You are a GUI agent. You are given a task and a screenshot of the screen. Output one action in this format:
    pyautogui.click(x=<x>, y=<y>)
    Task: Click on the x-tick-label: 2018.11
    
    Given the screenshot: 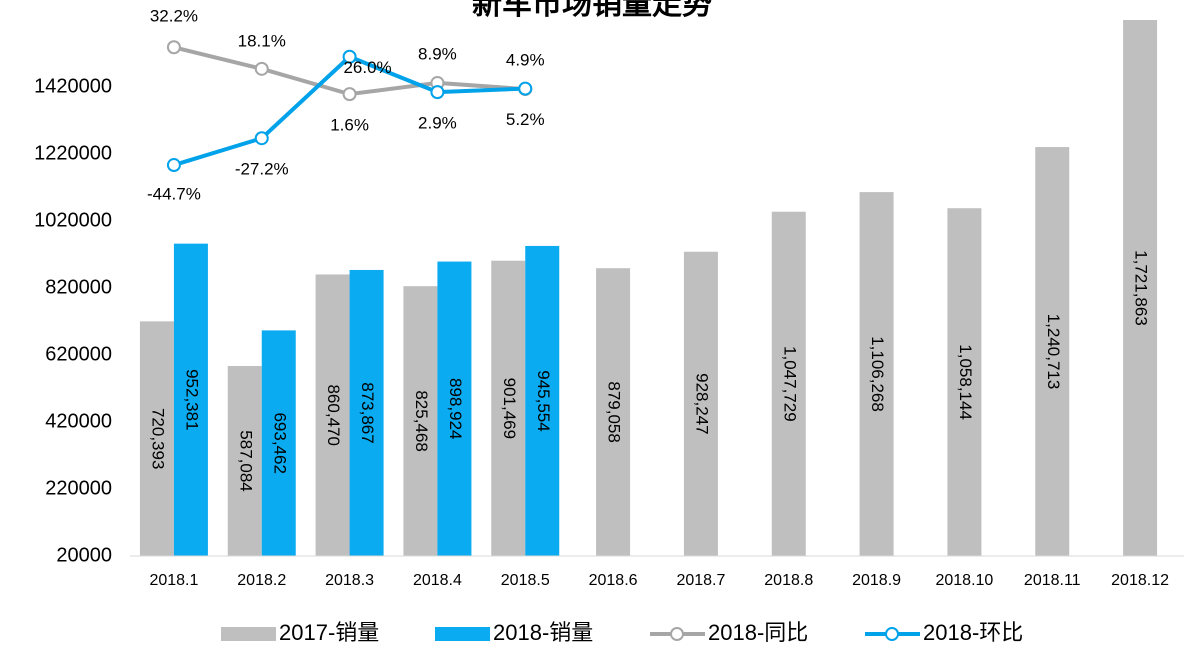 What is the action you would take?
    pyautogui.click(x=1052, y=580)
    